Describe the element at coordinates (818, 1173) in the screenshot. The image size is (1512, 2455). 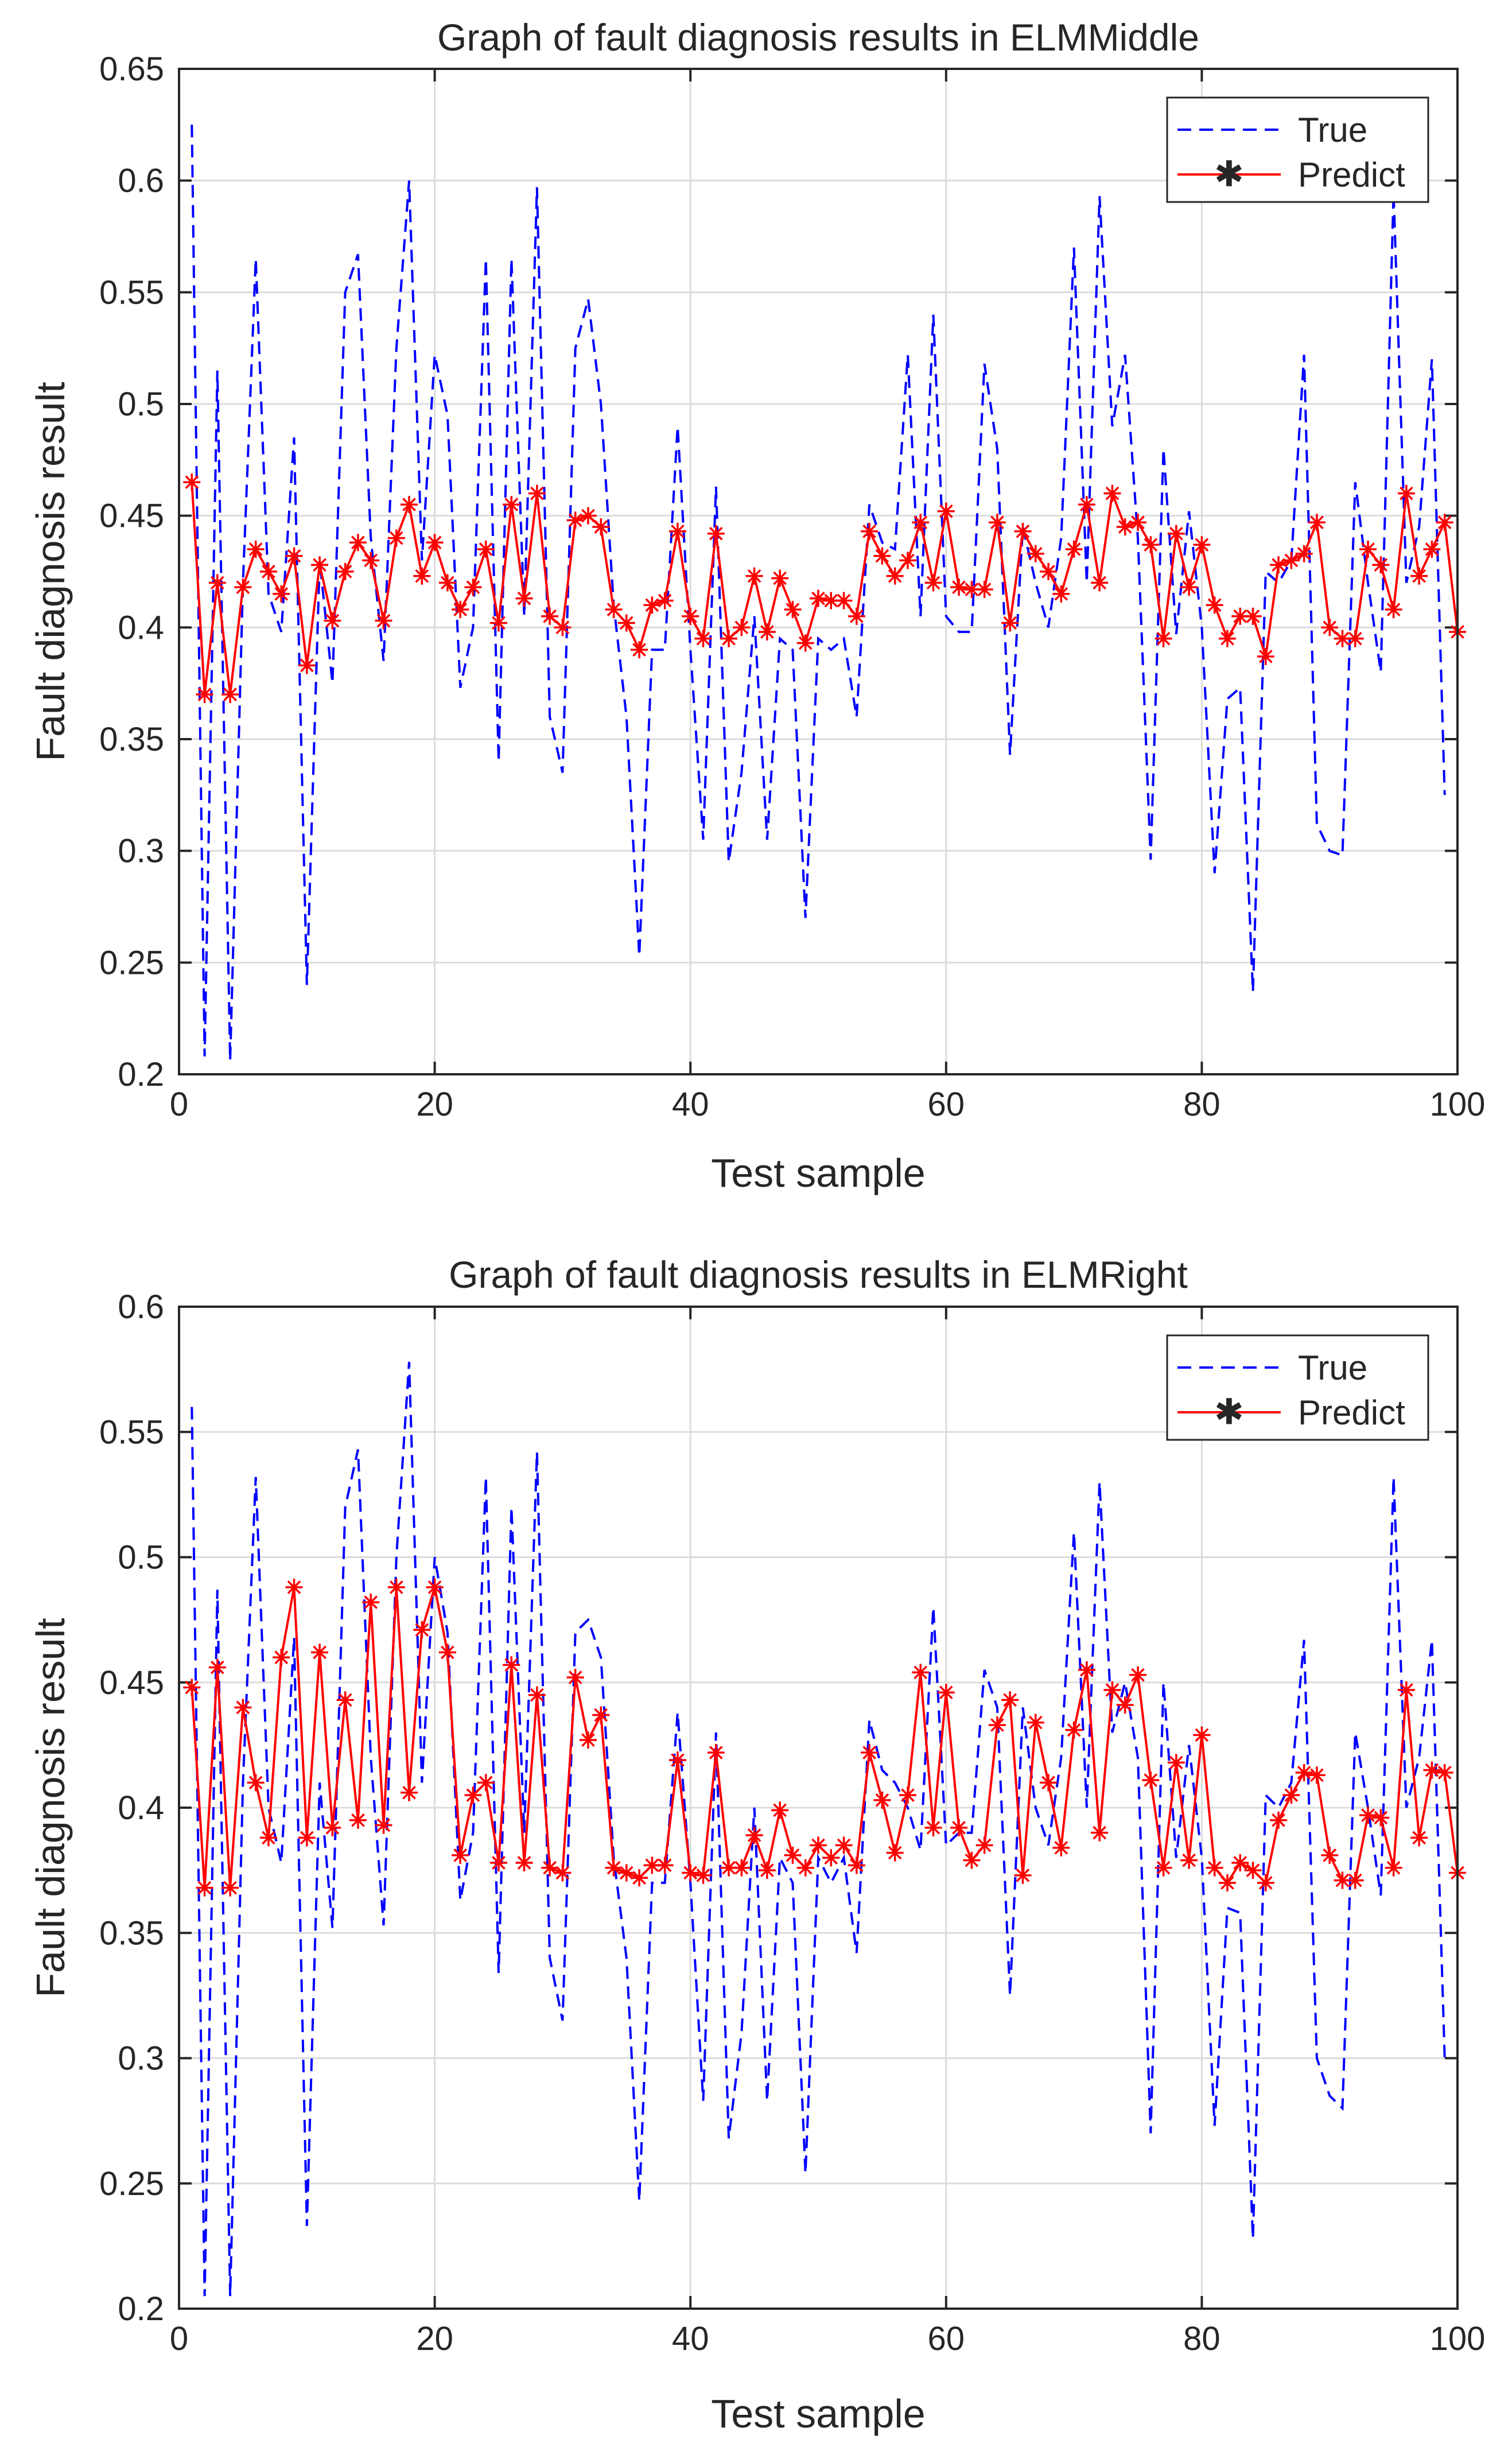
I see `x-axis-label: Test sample` at that location.